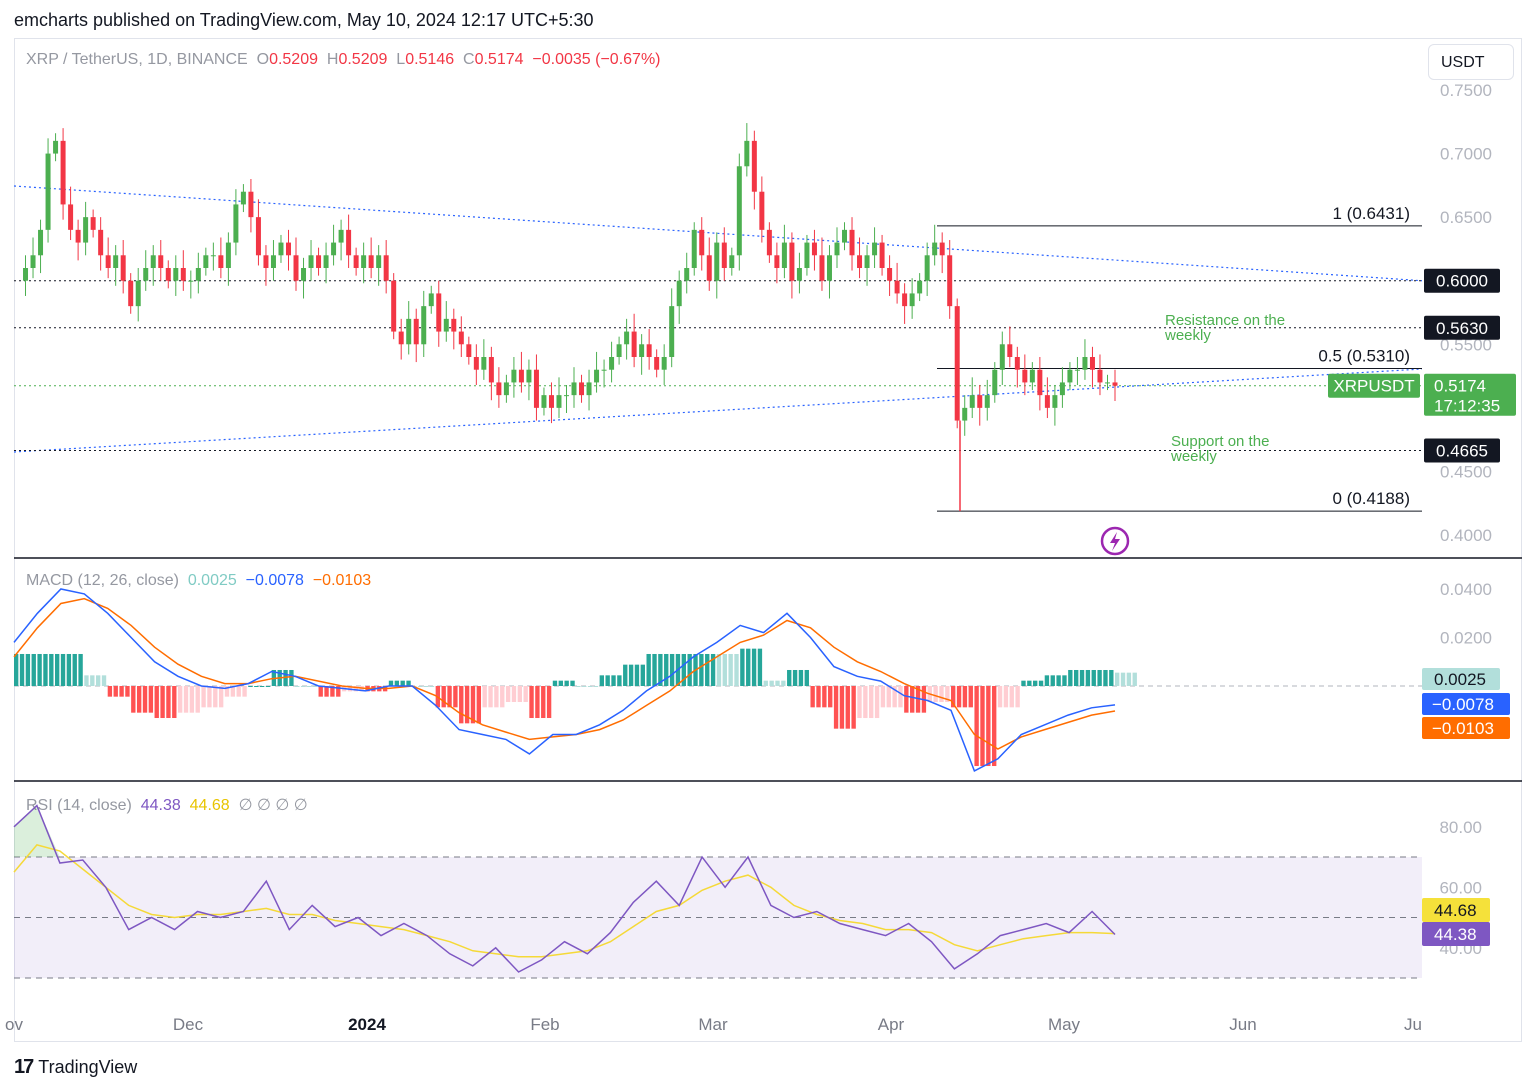 The image size is (1536, 1092). What do you see at coordinates (1456, 934) in the screenshot?
I see `rsi-value-box` at bounding box center [1456, 934].